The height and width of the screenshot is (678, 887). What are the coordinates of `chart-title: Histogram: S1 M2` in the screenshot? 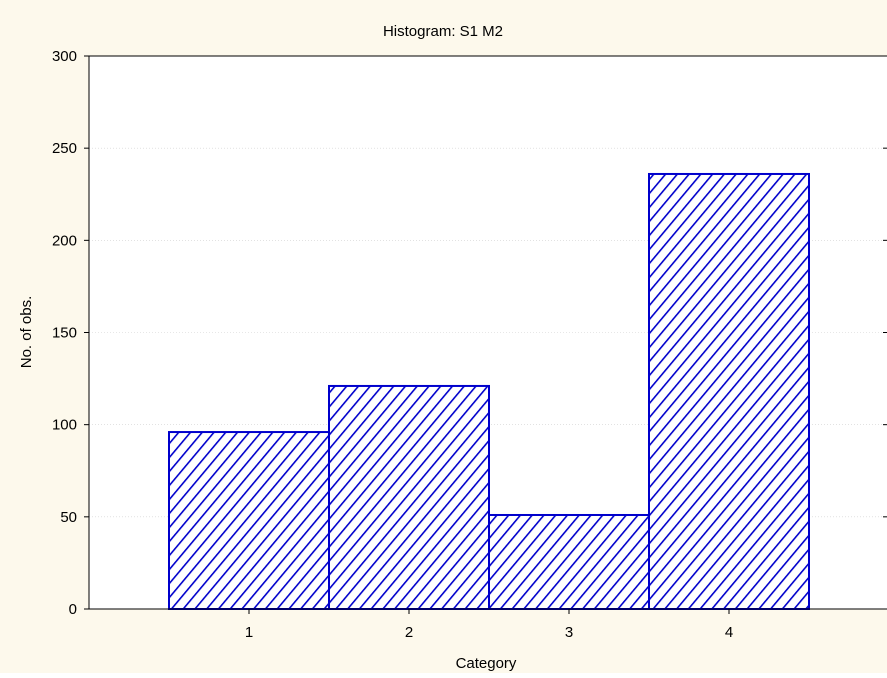 It's located at (443, 31).